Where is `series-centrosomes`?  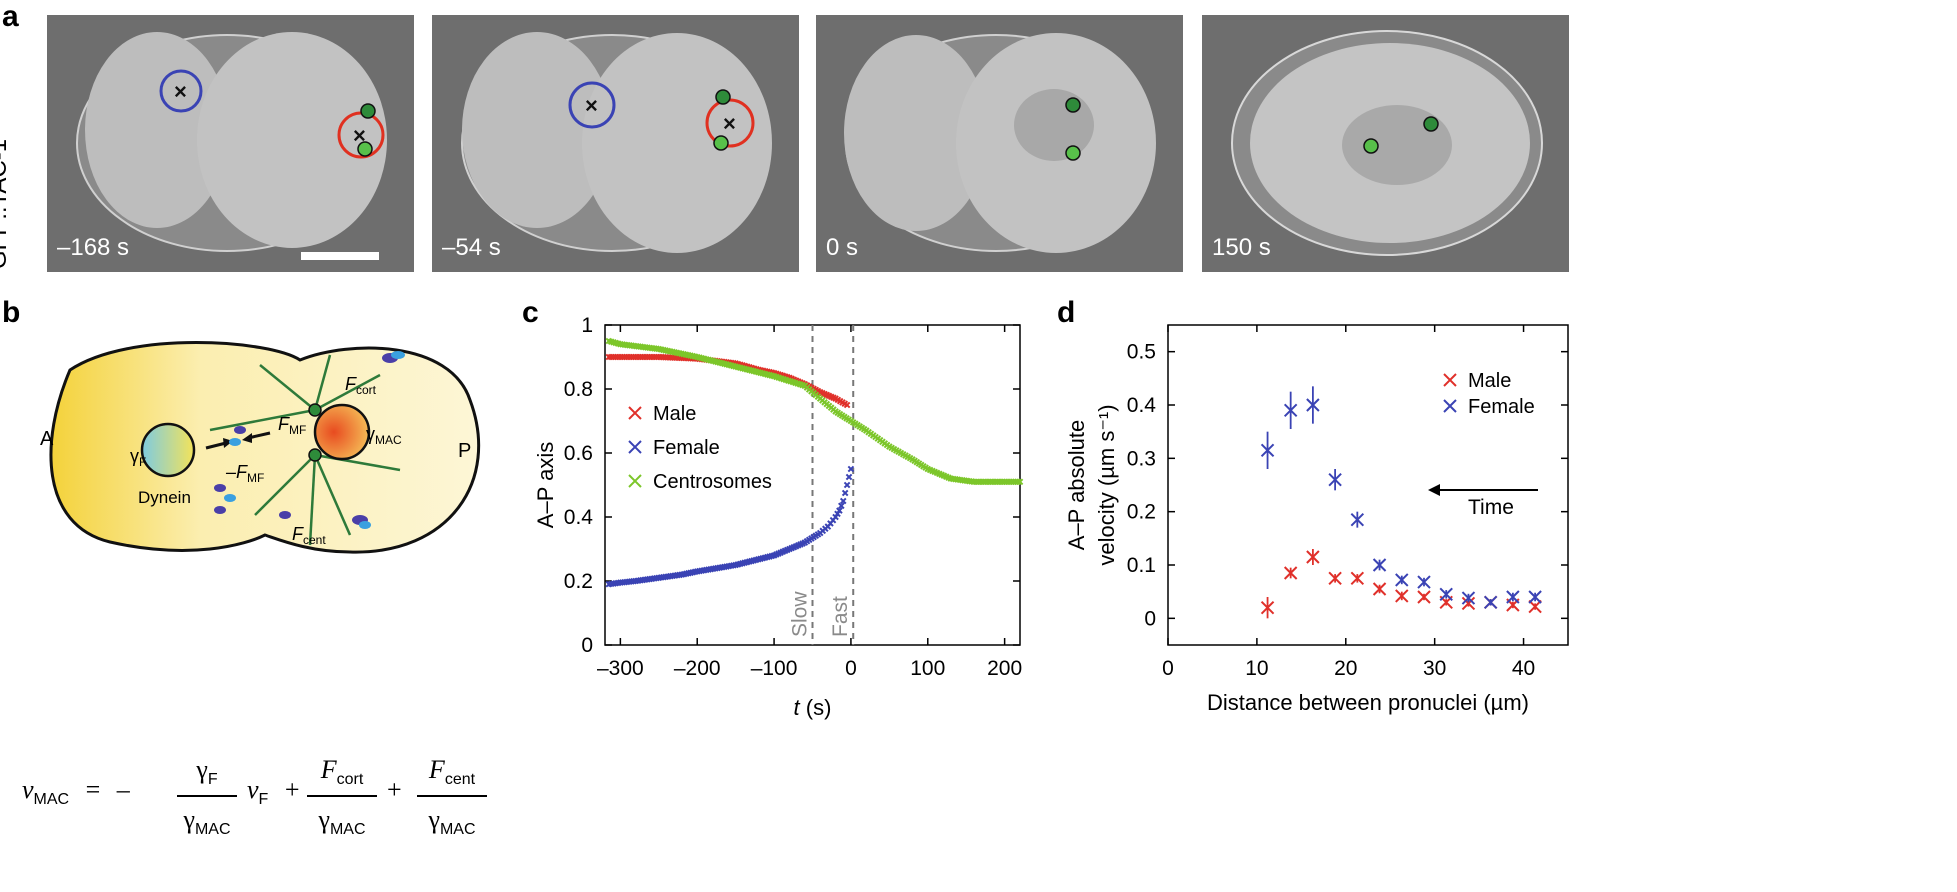 series-centrosomes is located at coordinates (814, 411).